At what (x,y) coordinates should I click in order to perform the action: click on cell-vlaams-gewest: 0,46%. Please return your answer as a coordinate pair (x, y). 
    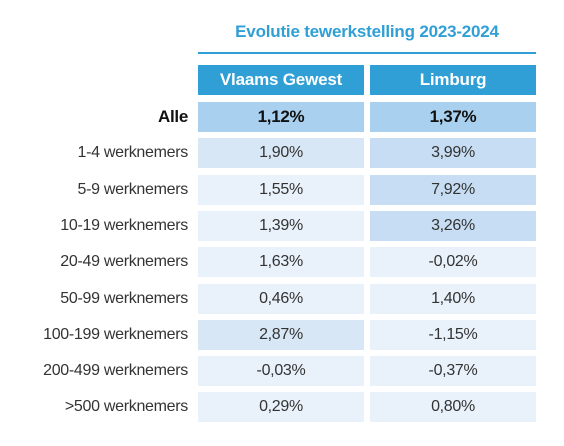
    Looking at the image, I should click on (281, 299).